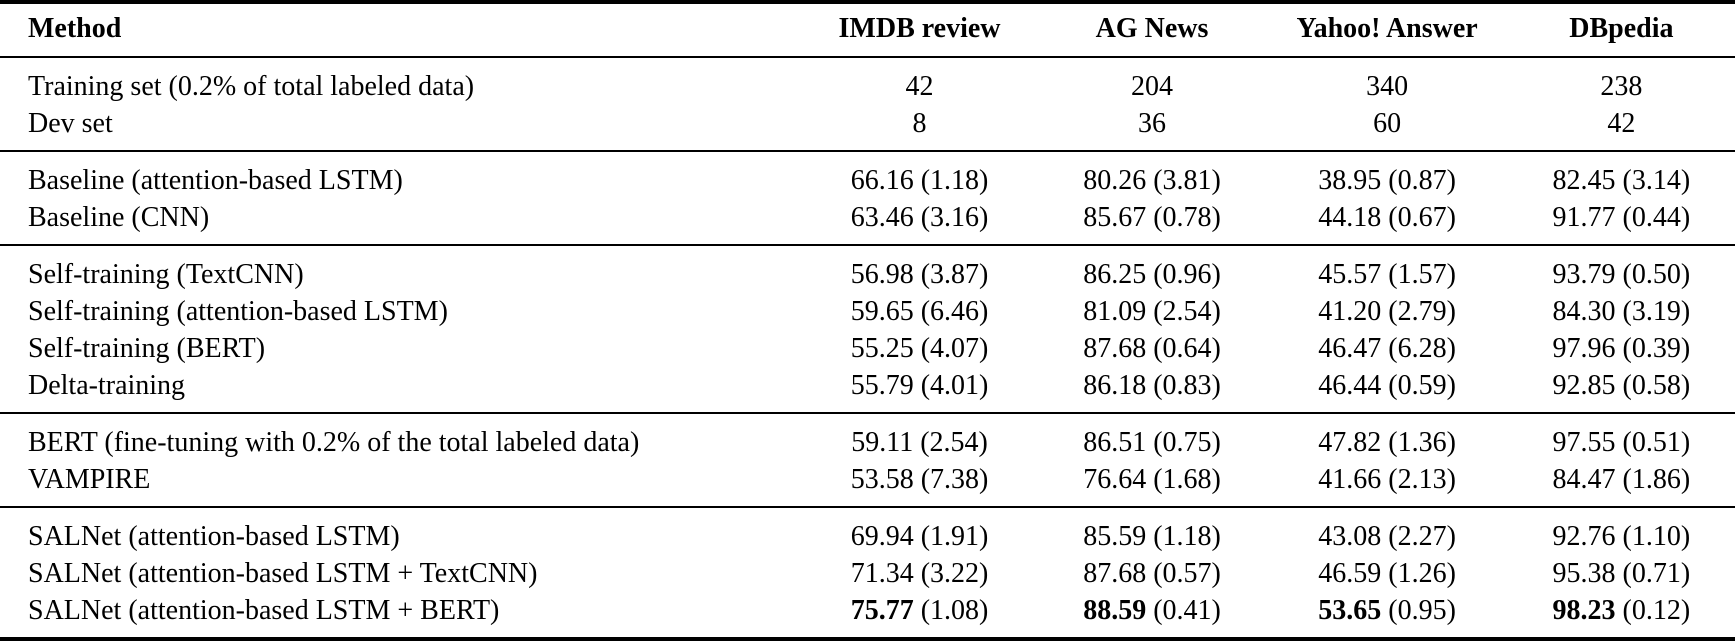 The image size is (1735, 644). Describe the element at coordinates (1387, 311) in the screenshot. I see `value-cell: 41.20 (2.79)` at that location.